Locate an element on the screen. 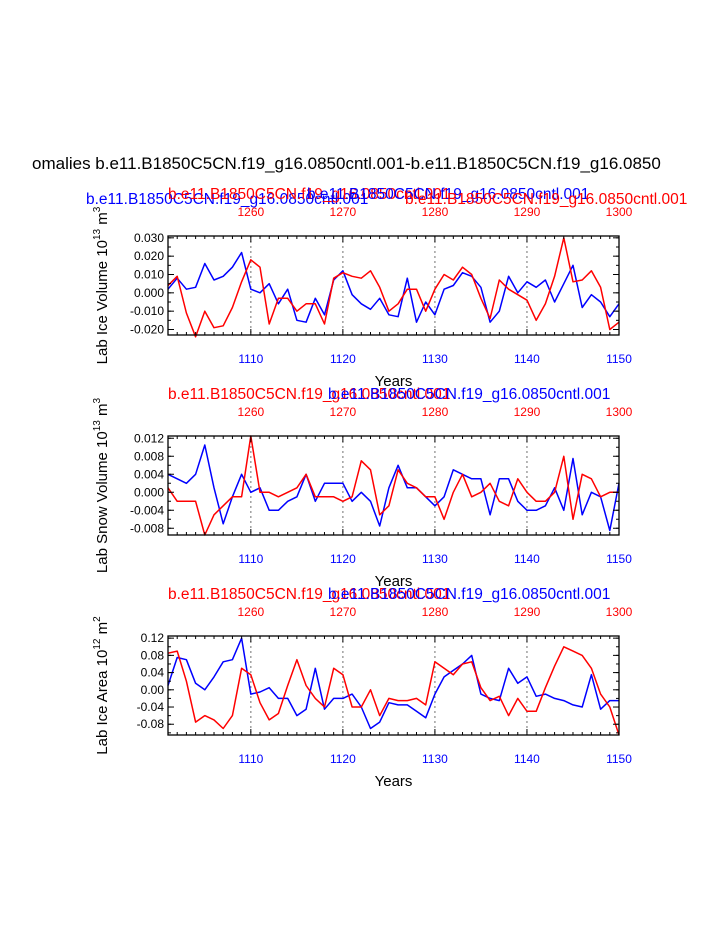 The height and width of the screenshot is (935, 723). chart3-xlabel: Years is located at coordinates (394, 781).